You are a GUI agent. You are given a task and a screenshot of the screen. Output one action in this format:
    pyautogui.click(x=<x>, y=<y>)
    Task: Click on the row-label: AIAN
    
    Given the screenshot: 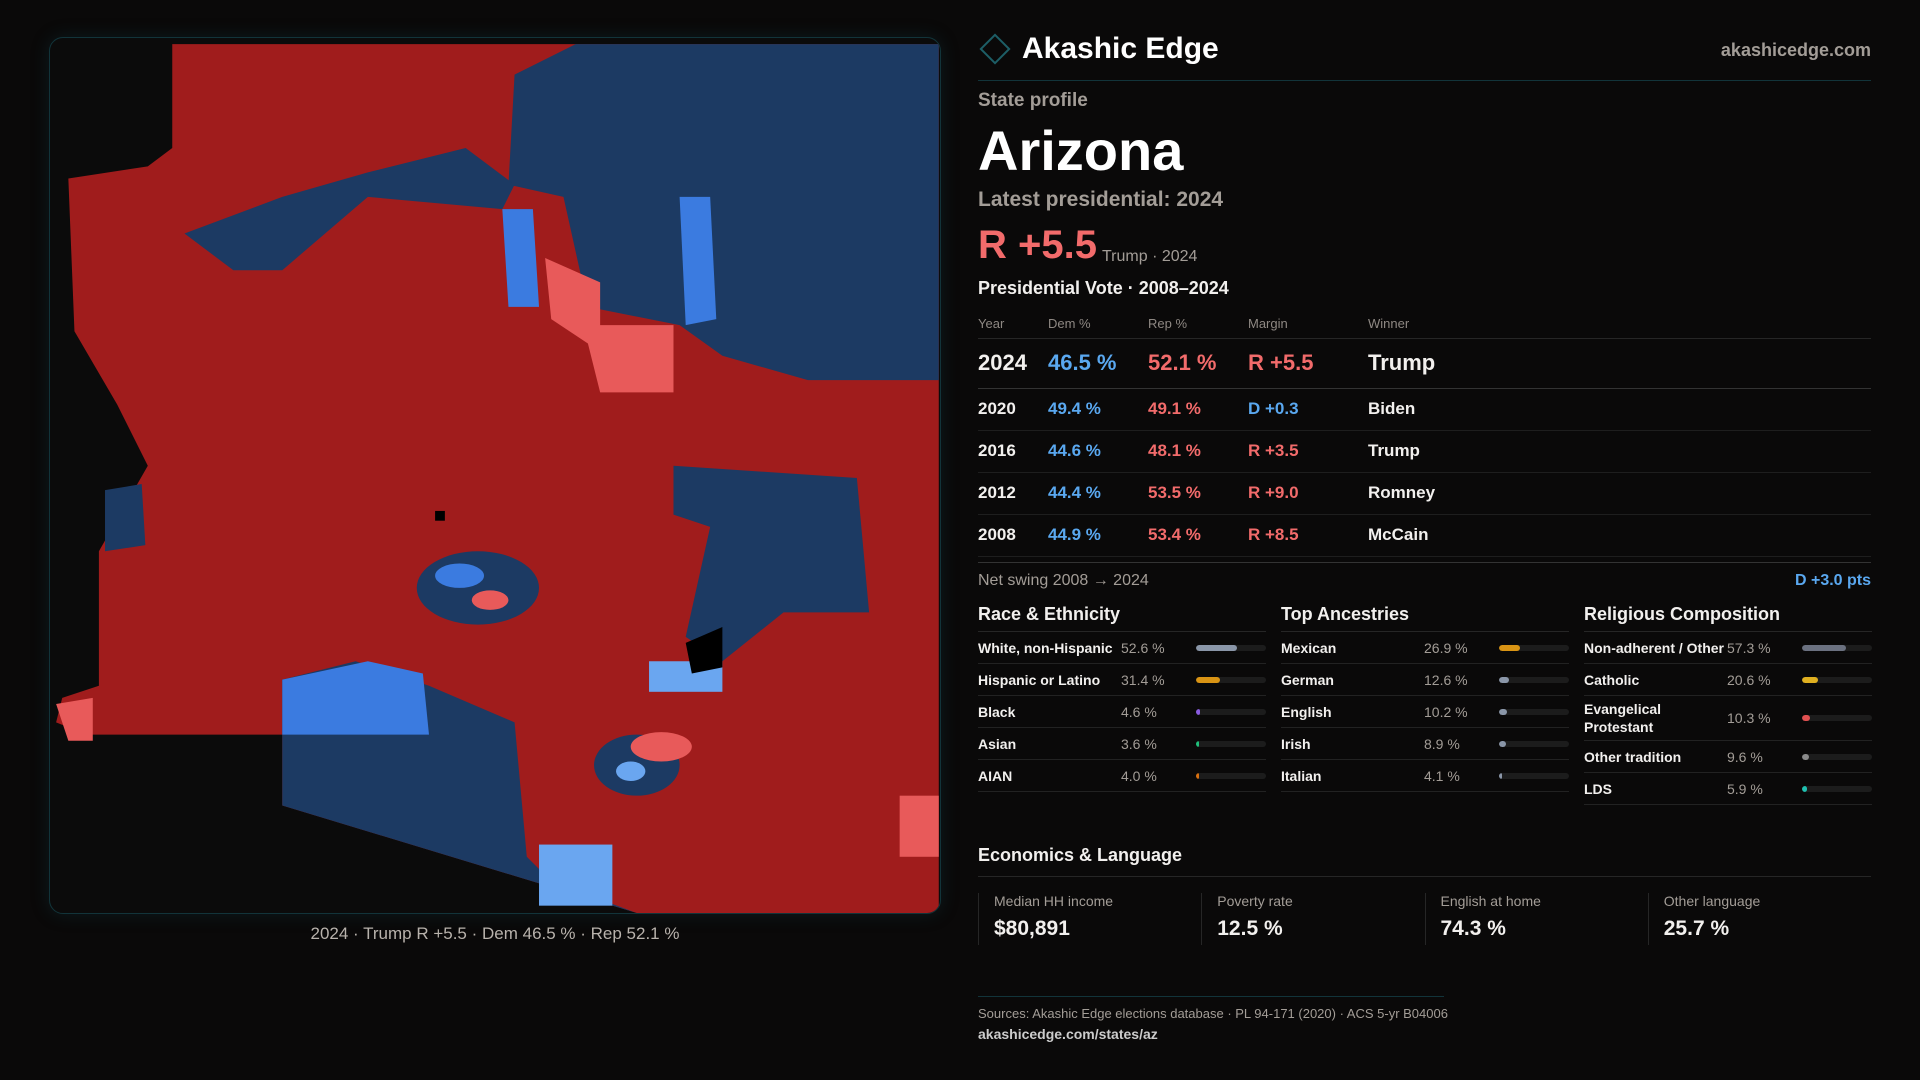 What is the action you would take?
    pyautogui.click(x=995, y=775)
    